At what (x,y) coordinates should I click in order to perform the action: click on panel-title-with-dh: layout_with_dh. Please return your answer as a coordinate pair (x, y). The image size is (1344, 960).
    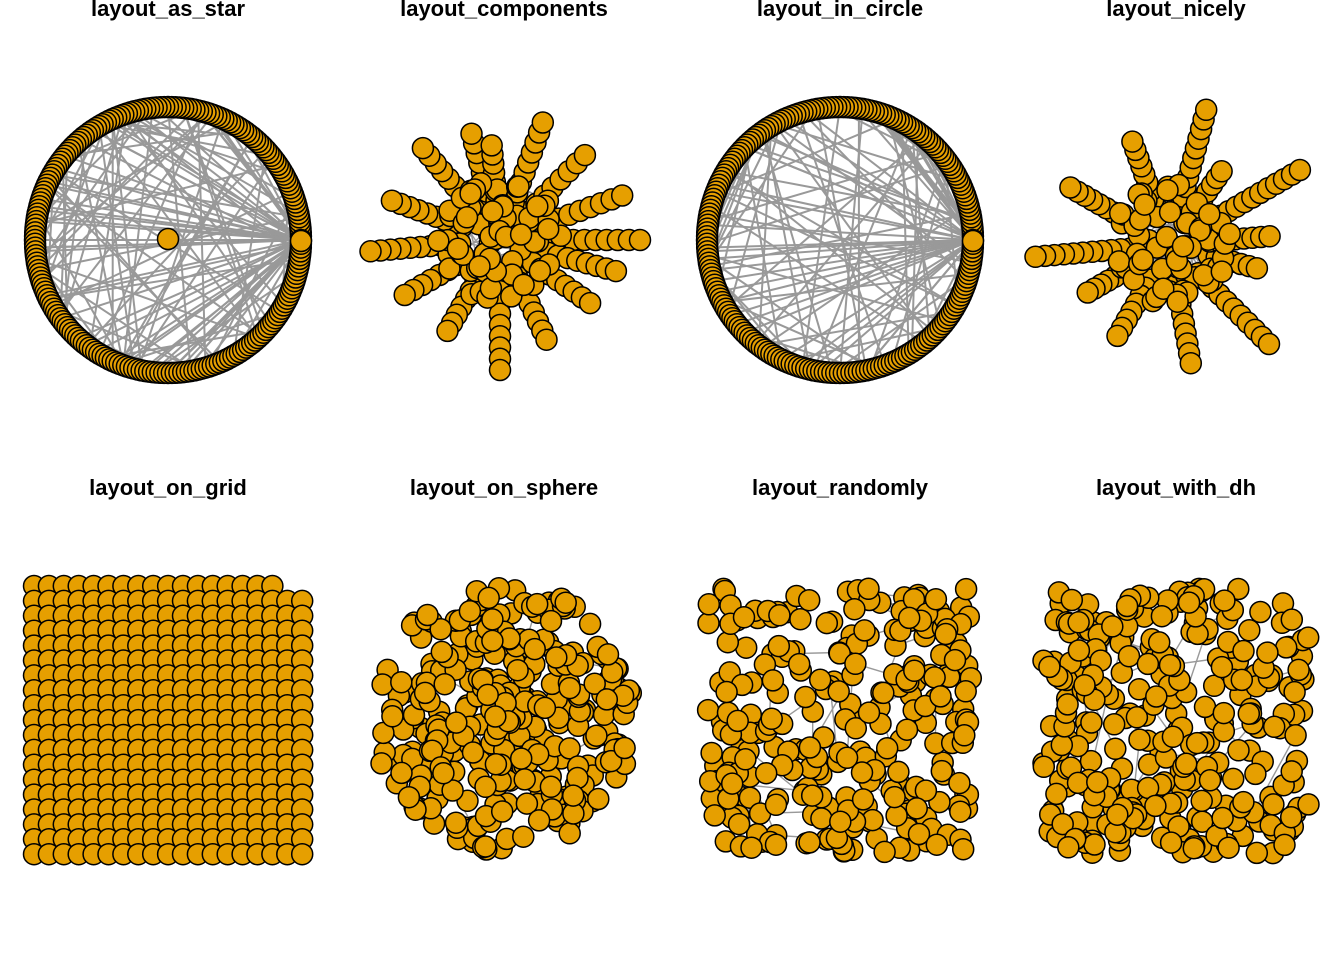
    Looking at the image, I should click on (1176, 487).